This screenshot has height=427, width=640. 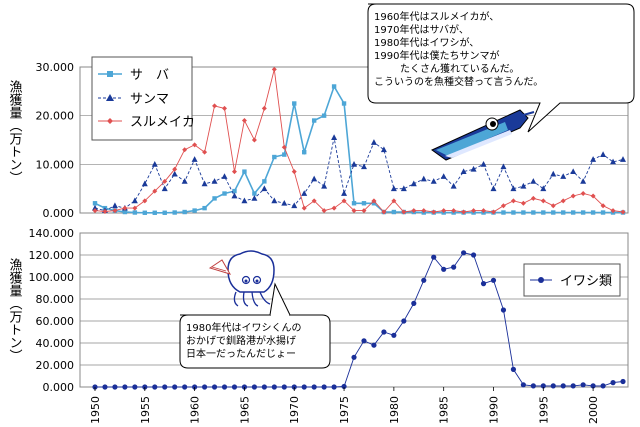 What do you see at coordinates (145, 410) in the screenshot?
I see `x-tick-label: 1955` at bounding box center [145, 410].